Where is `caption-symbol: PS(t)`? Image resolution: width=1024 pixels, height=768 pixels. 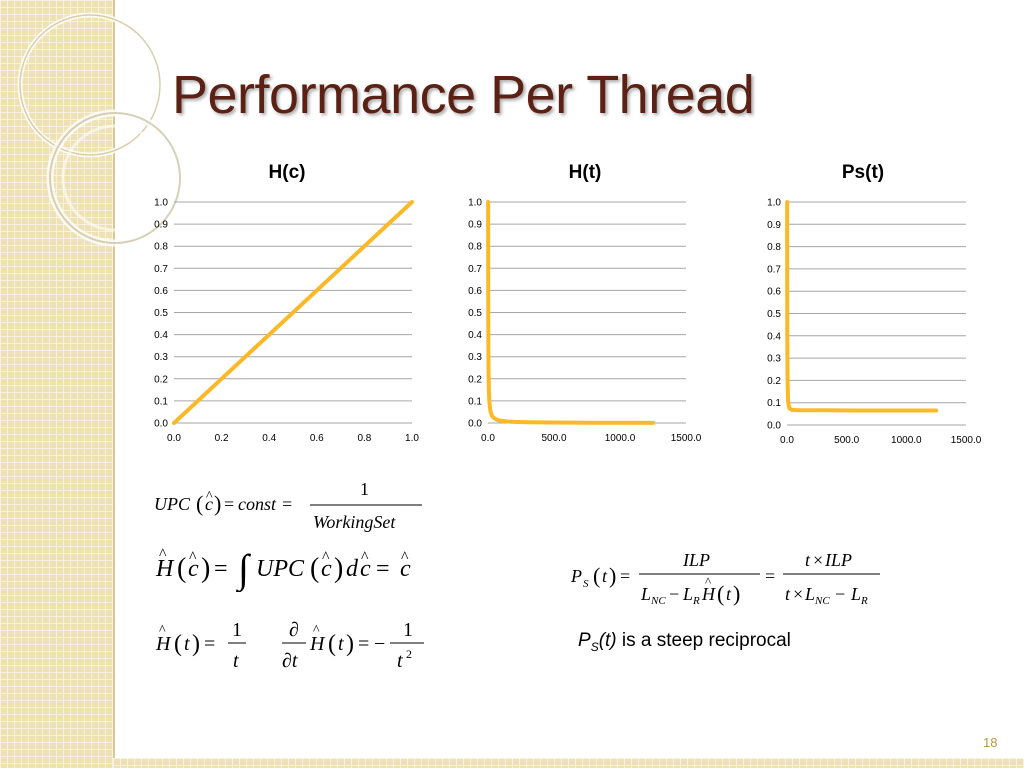
caption-symbol: PS(t) is located at coordinates (597, 642).